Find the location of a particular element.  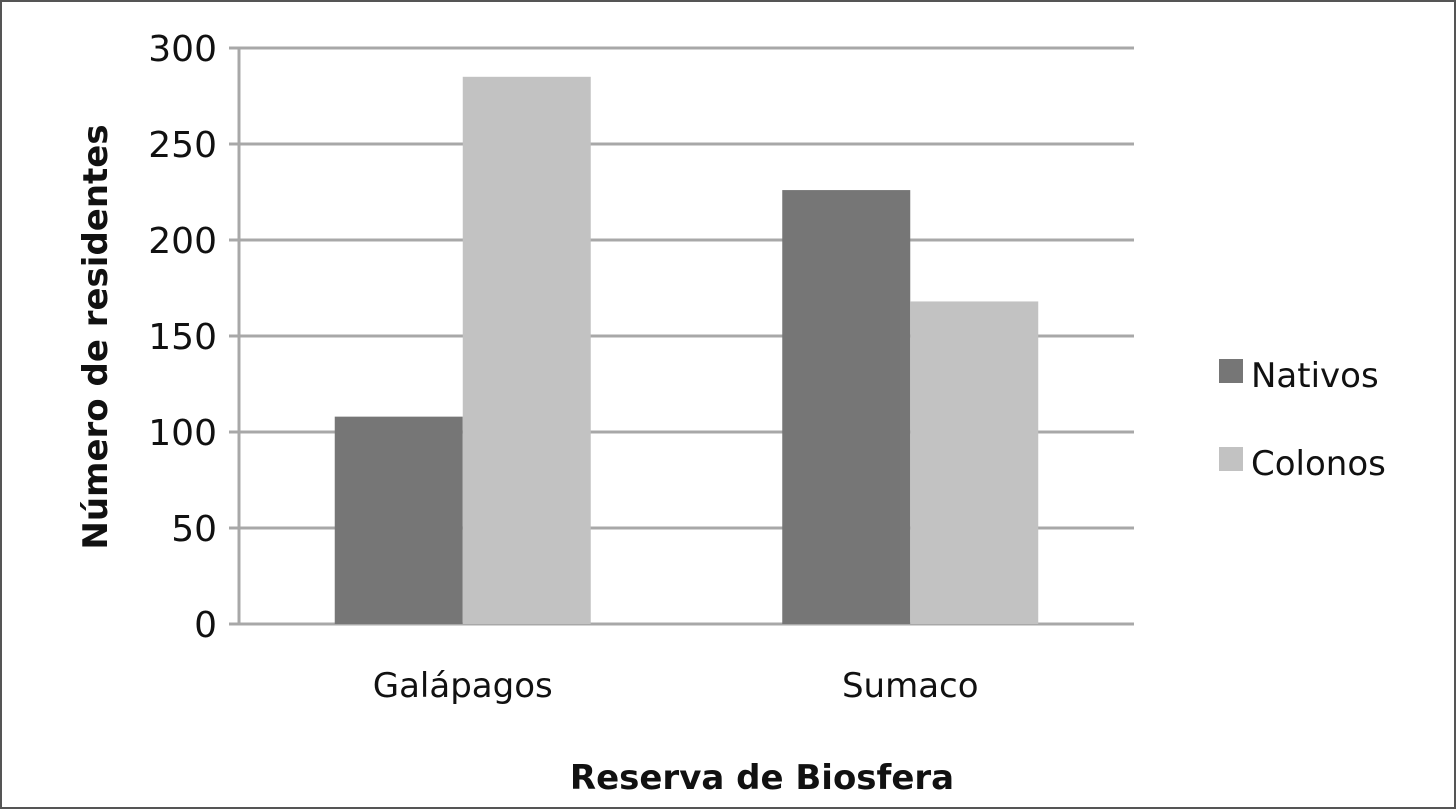

x-category-label-1: Sumaco is located at coordinates (910, 686).